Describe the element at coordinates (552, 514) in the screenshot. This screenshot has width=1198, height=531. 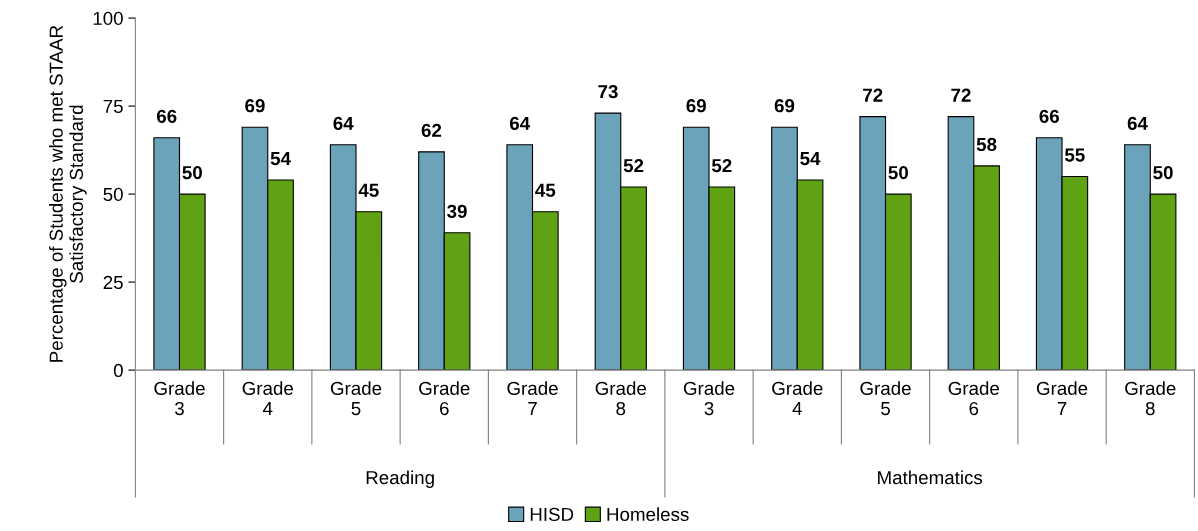
I see `legend-label: HISD` at that location.